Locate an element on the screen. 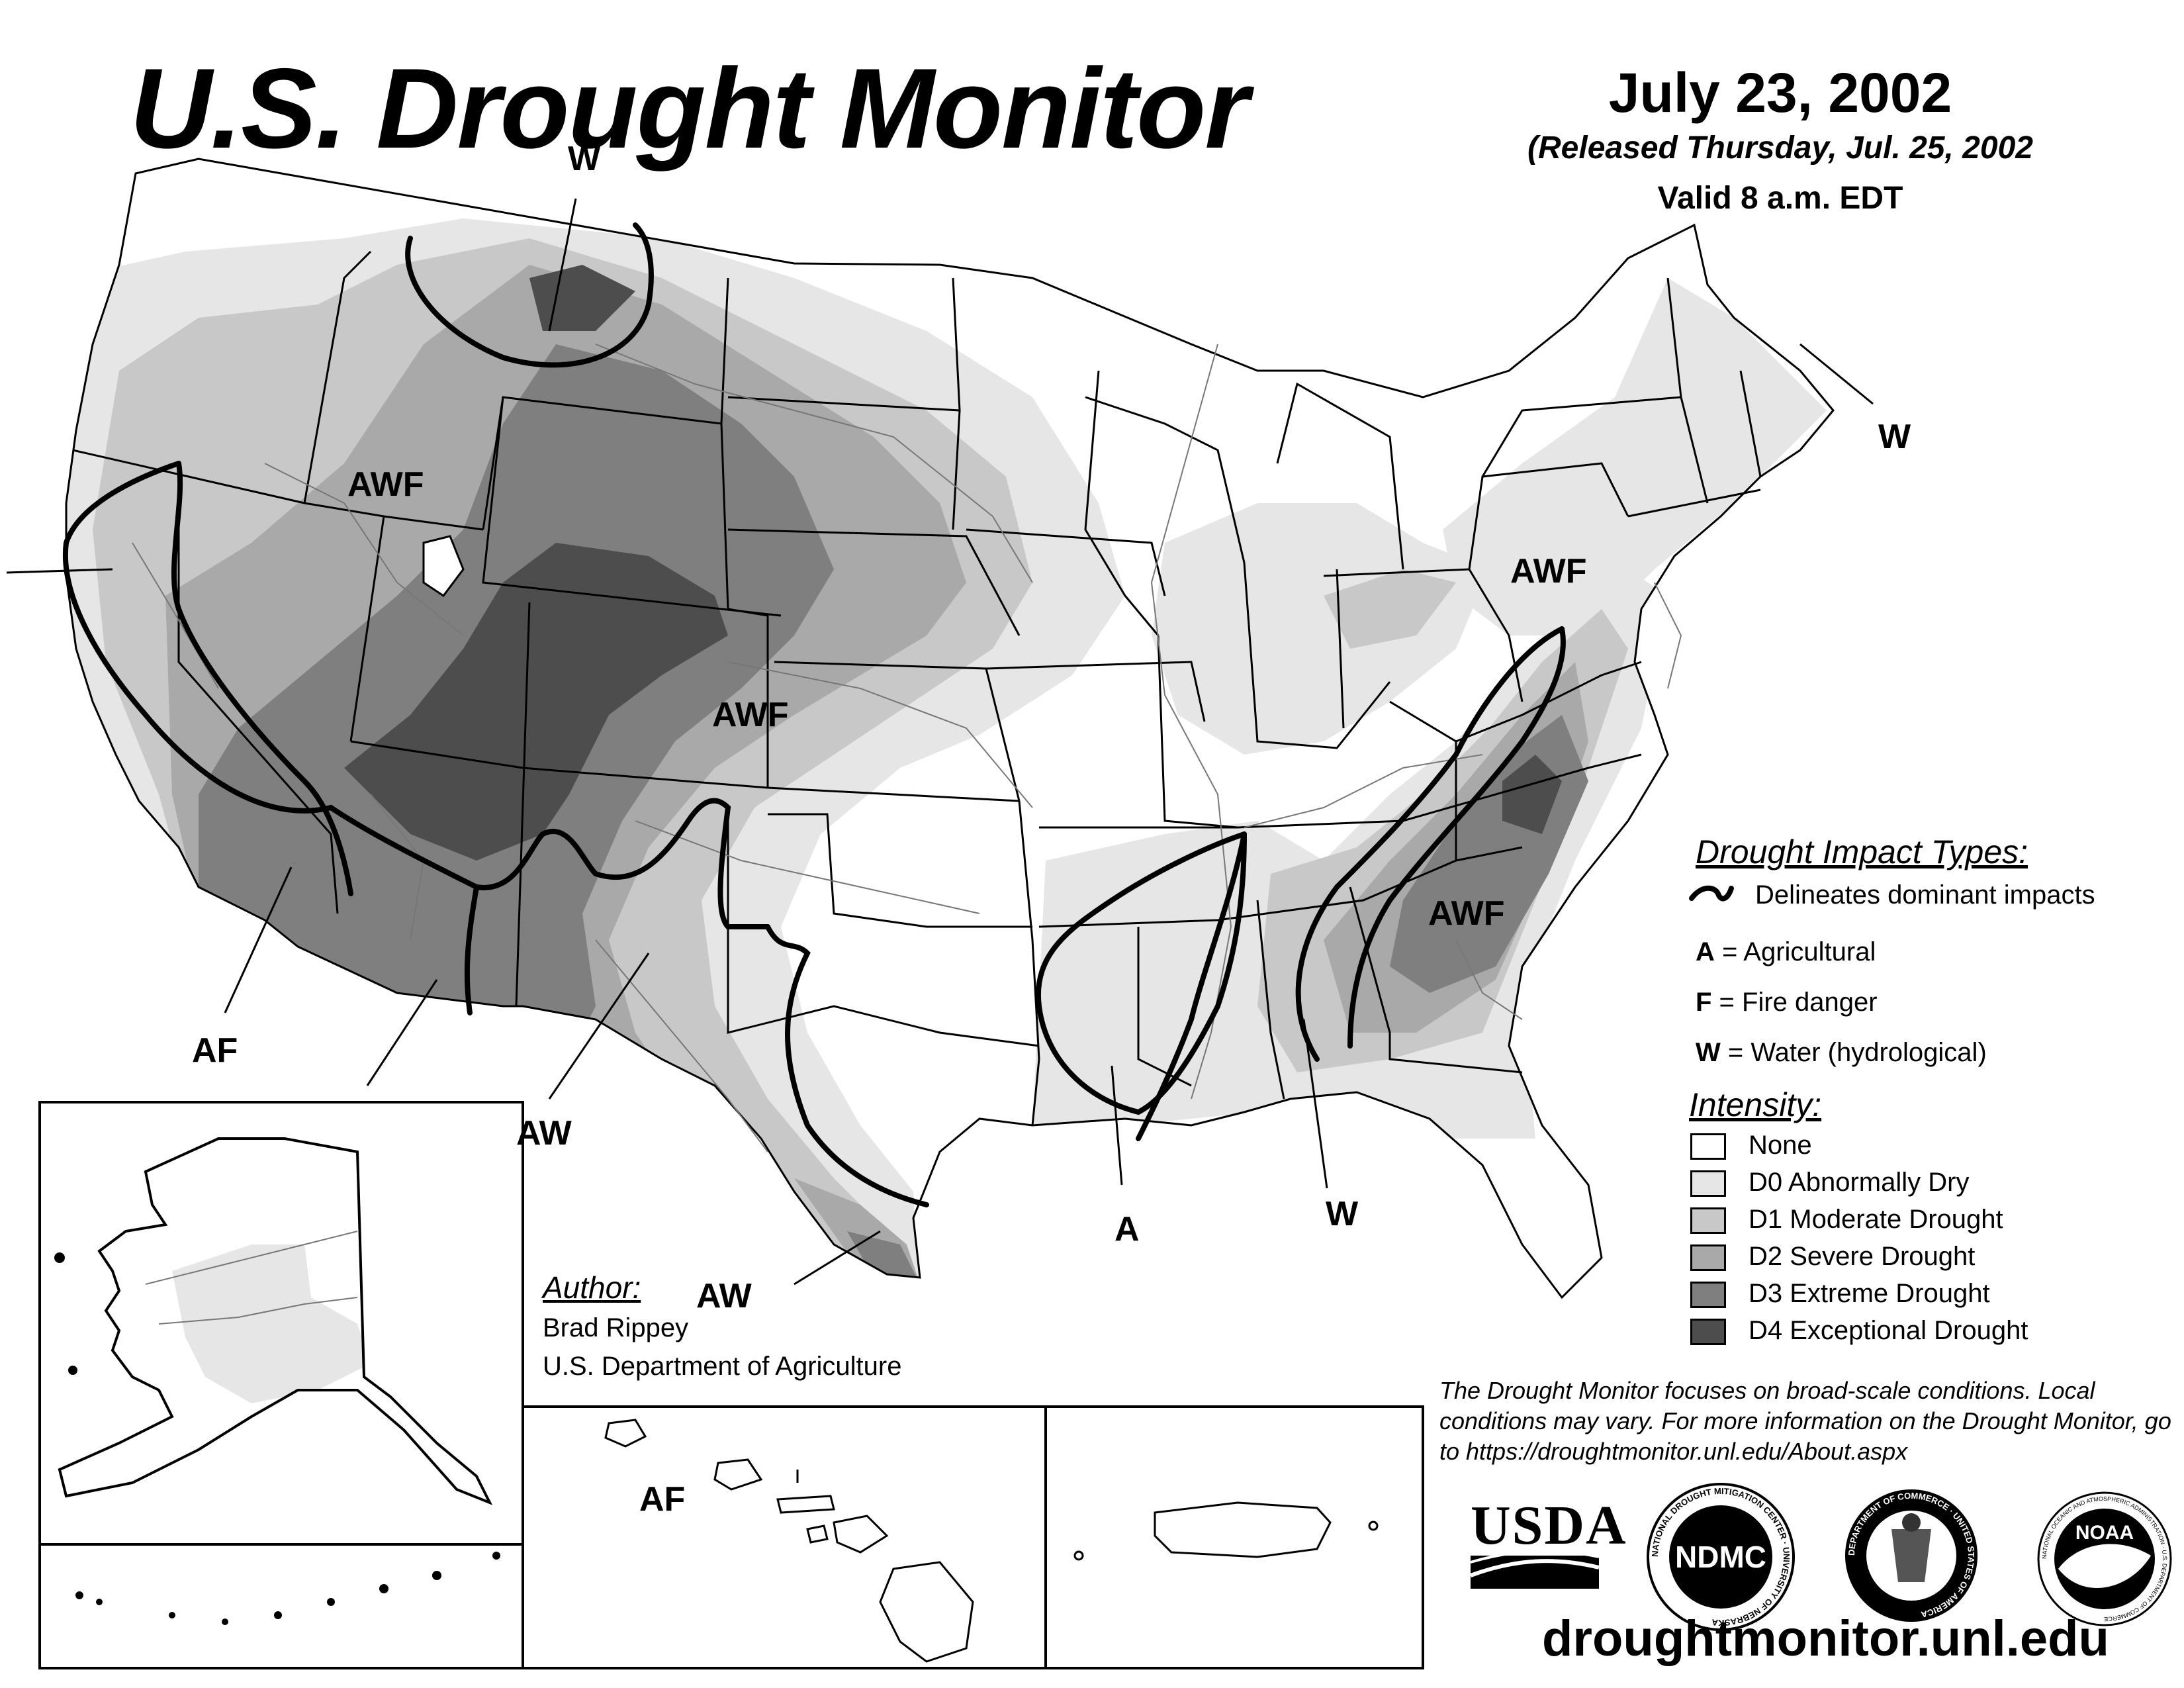 The height and width of the screenshot is (1688, 2184). author-name: Brad Rippey is located at coordinates (616, 1327).